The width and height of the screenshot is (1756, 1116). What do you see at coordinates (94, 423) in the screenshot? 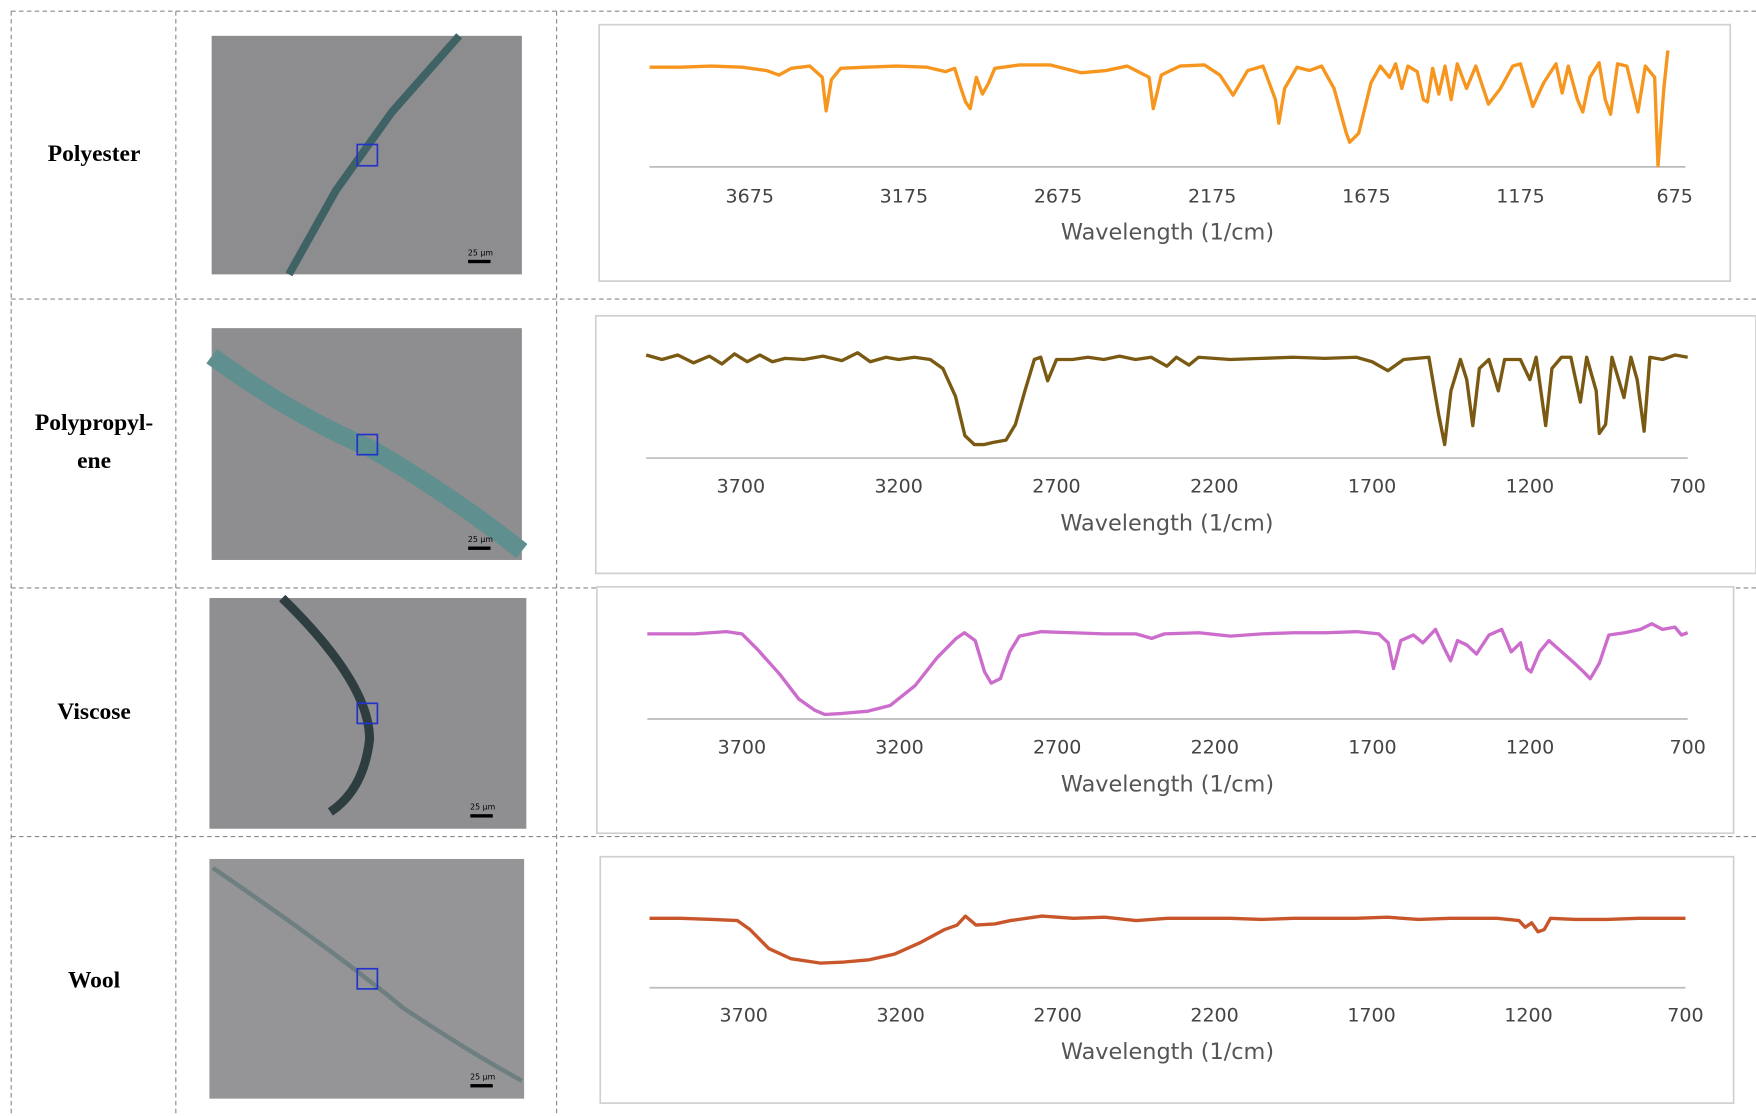
I see `row-label: Polypropyl-` at bounding box center [94, 423].